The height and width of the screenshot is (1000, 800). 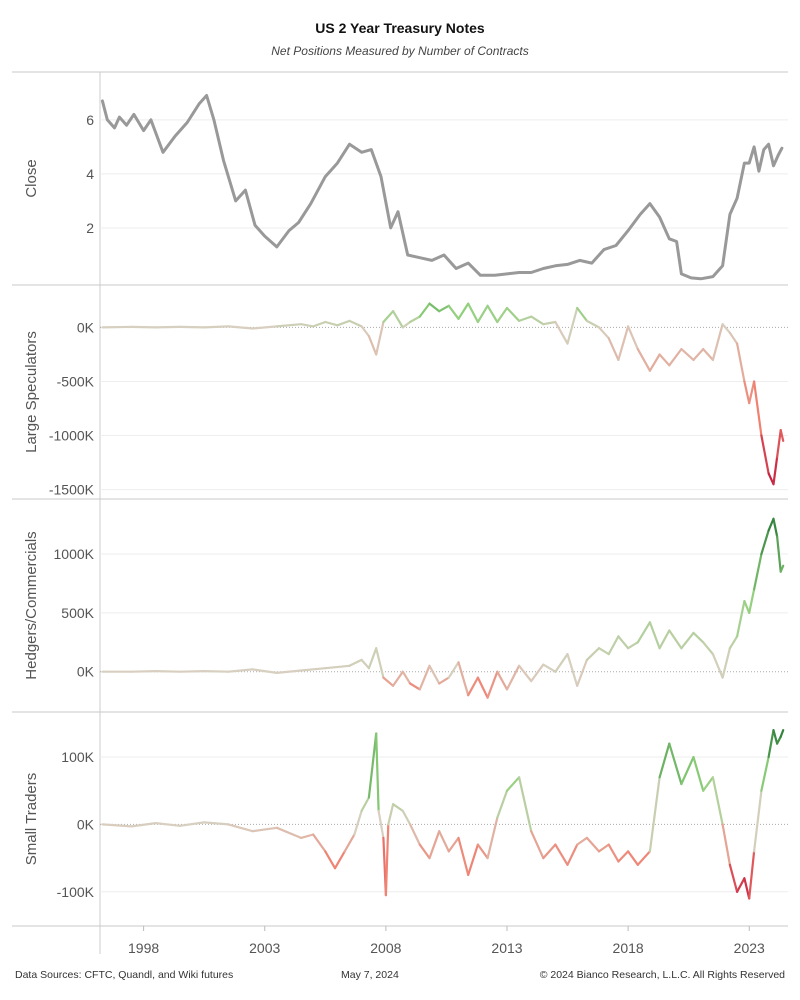 I want to click on y-tick-label-large-speculators: -500K, so click(x=76, y=381).